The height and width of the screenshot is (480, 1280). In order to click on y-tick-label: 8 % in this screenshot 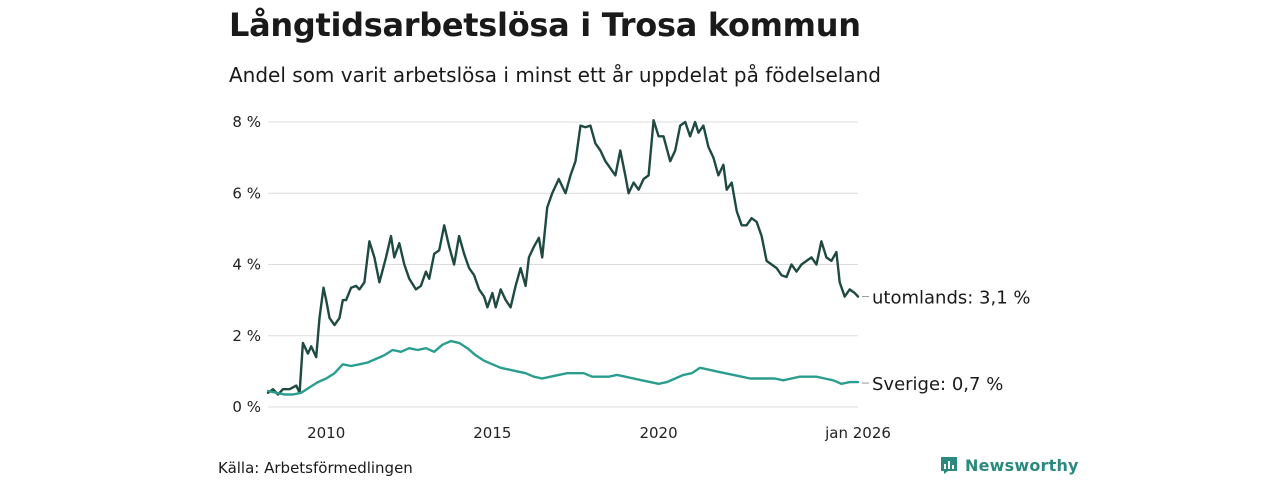, I will do `click(246, 122)`.